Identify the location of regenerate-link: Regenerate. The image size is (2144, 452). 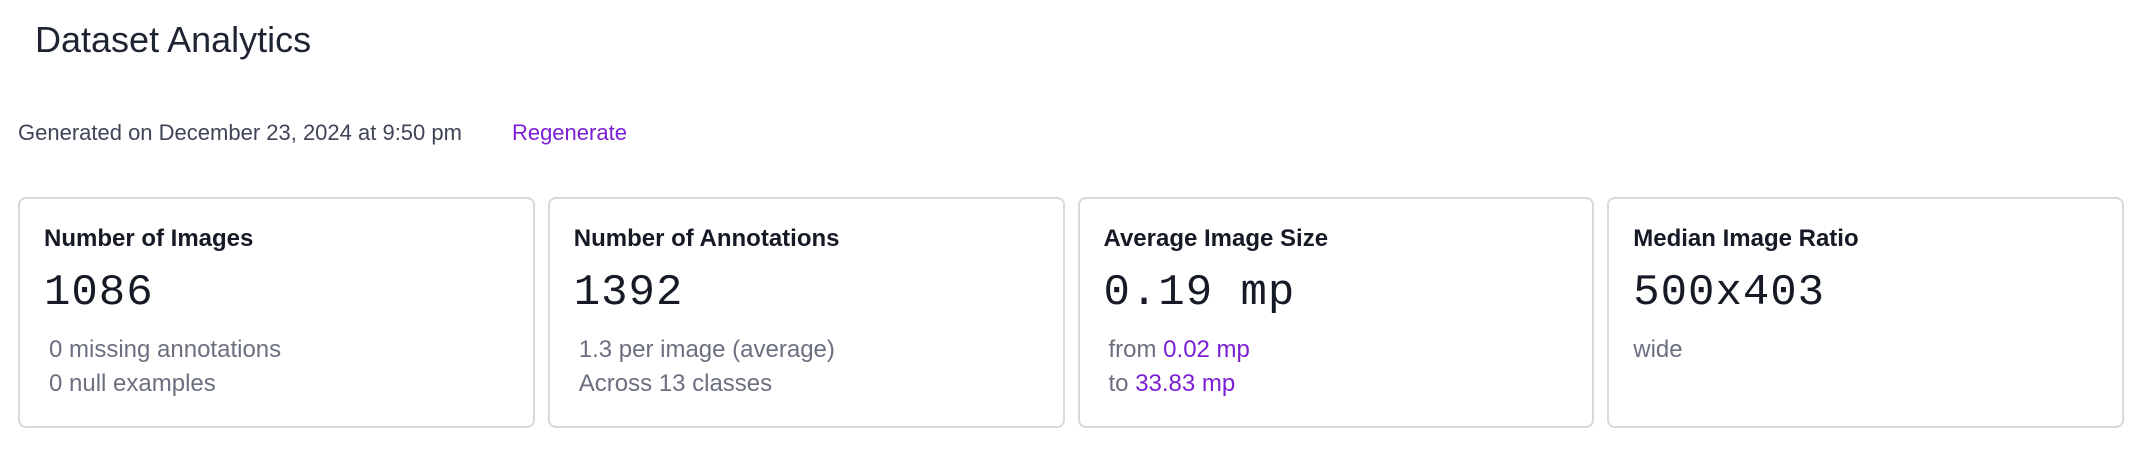
(569, 132).